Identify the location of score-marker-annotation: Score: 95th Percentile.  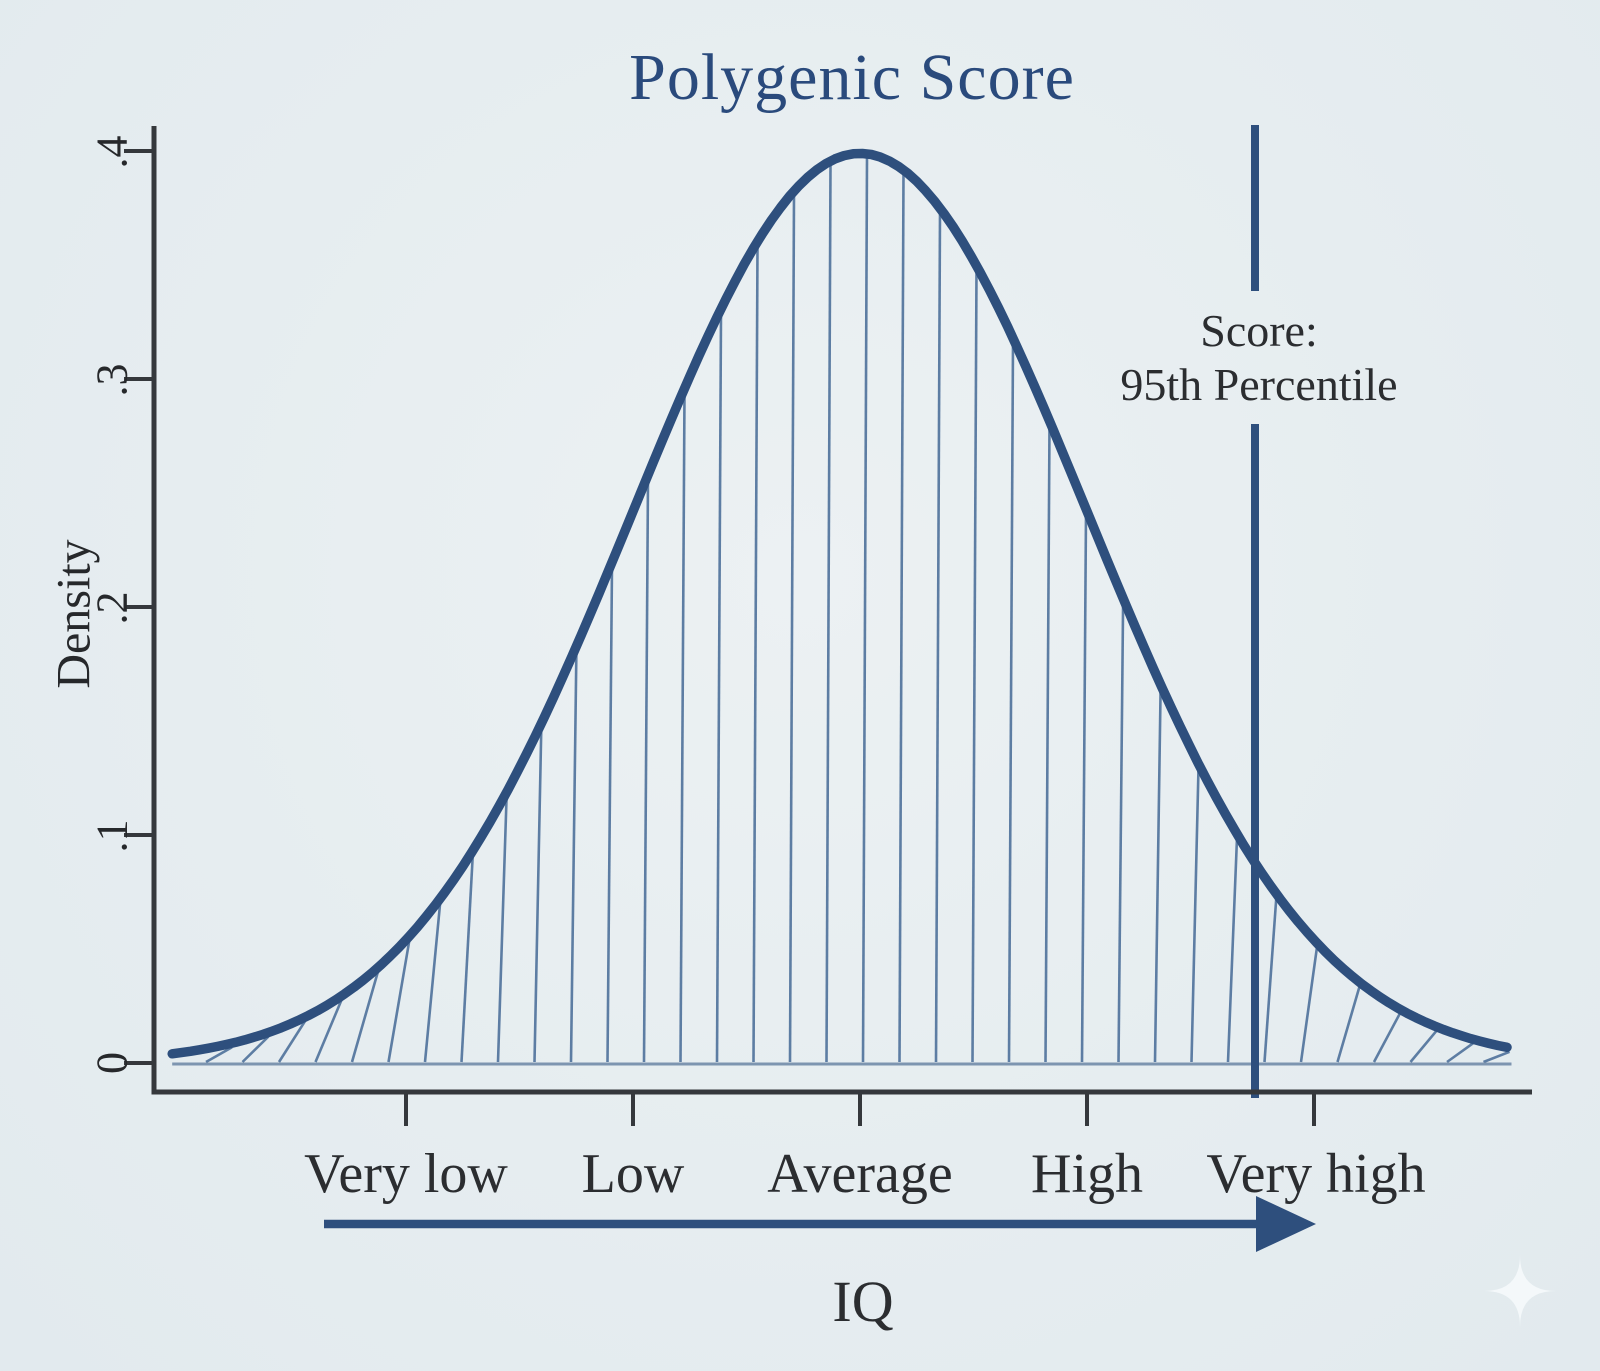
(1258, 358).